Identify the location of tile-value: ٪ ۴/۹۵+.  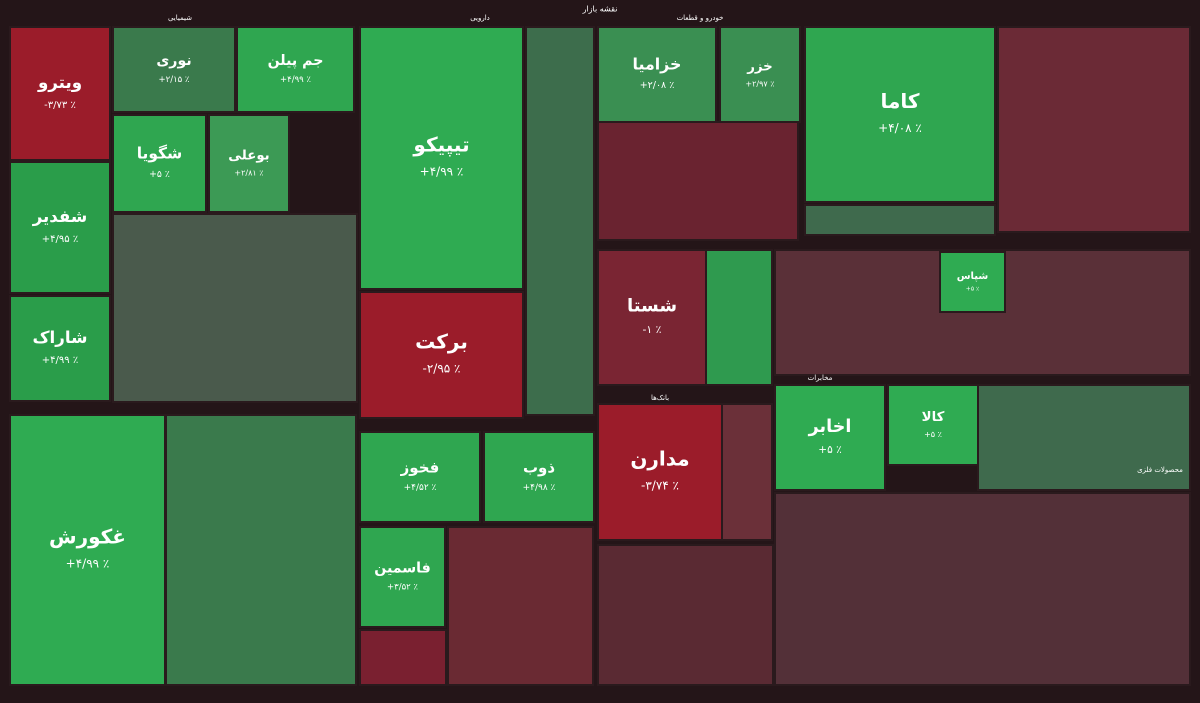
(60, 239).